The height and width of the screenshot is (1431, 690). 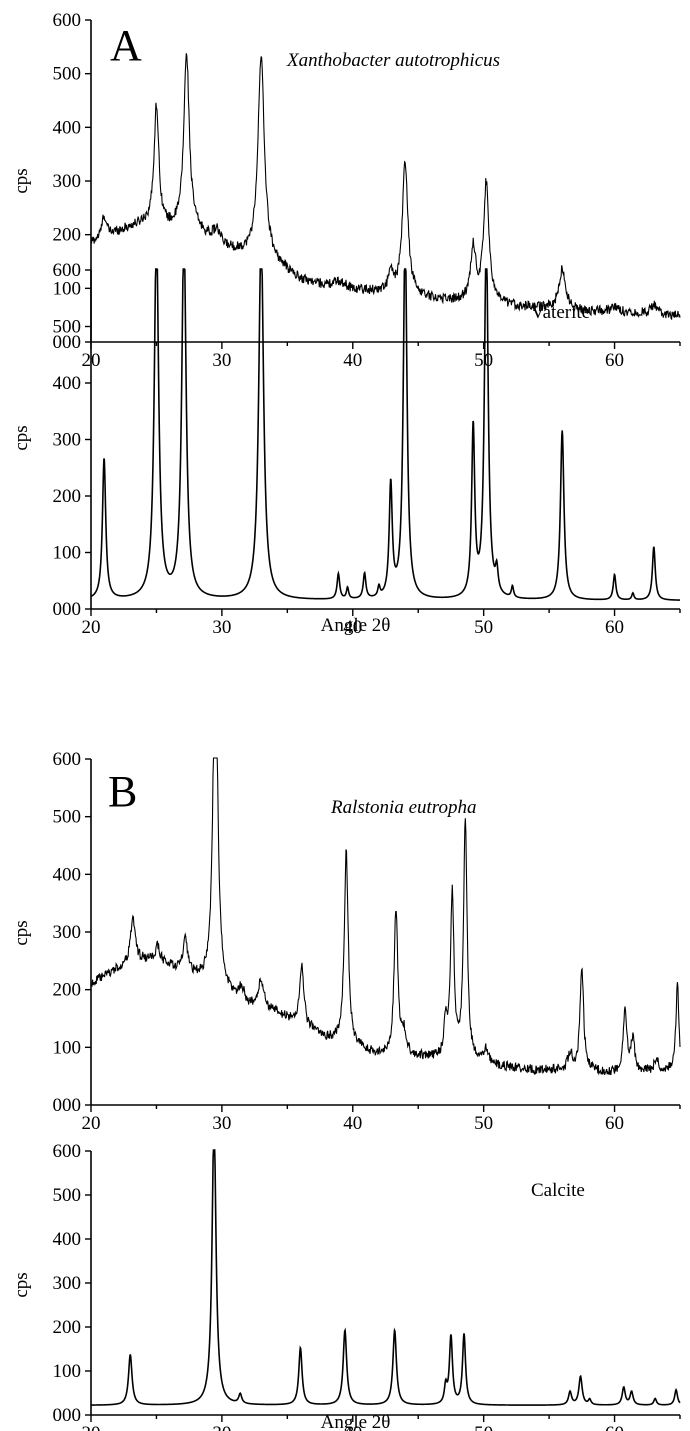 I want to click on panel-letter: A, so click(x=126, y=45).